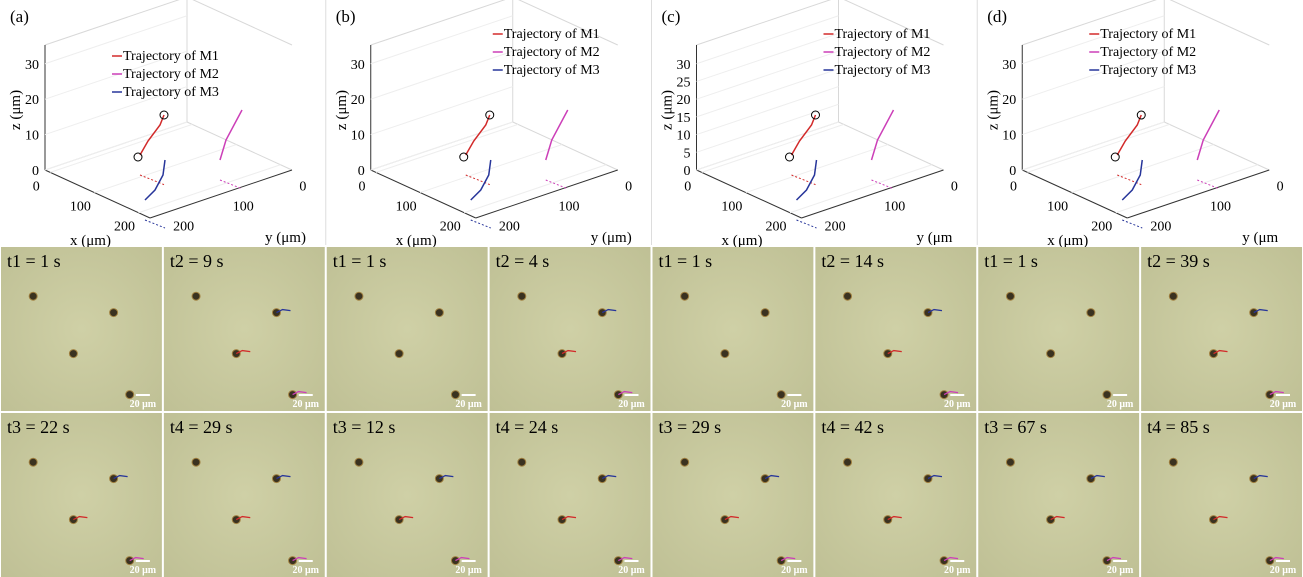  I want to click on y-axis-label: y (μm), so click(611, 238).